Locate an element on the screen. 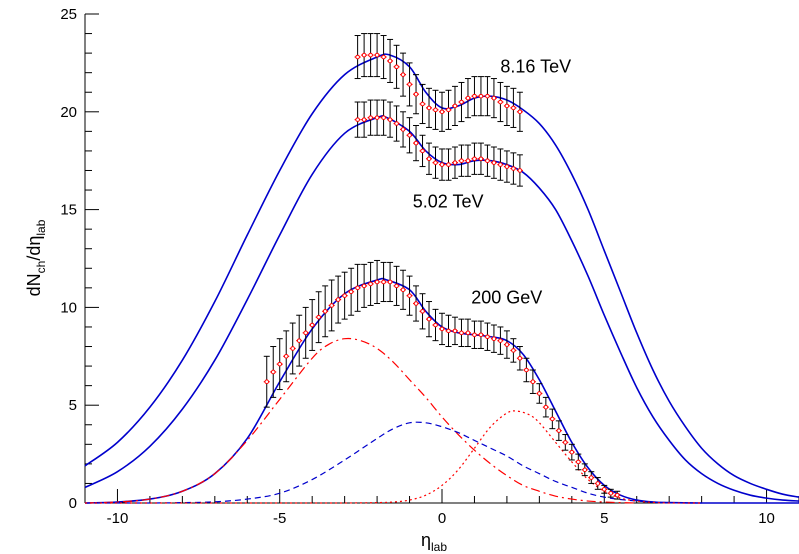 This screenshot has height=554, width=799. x-axis-title-sub: lab is located at coordinates (439, 547).